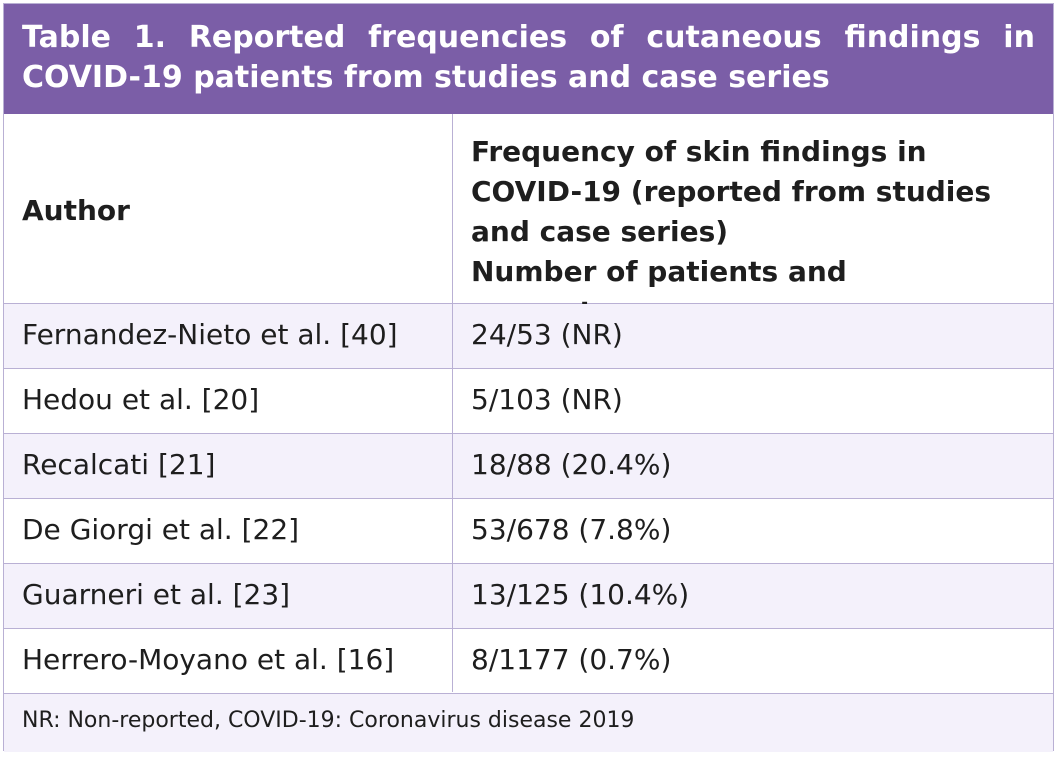 The height and width of the screenshot is (757, 1059). Describe the element at coordinates (547, 334) in the screenshot. I see `cell-frequency: 24/53 (NR)` at that location.